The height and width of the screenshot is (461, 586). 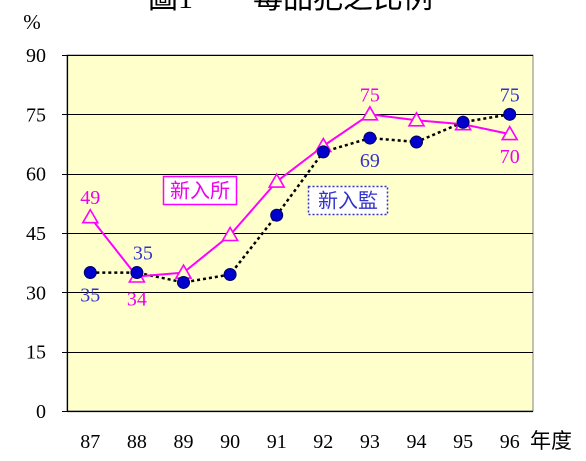 What do you see at coordinates (36, 234) in the screenshot?
I see `y-tick-label: 45` at bounding box center [36, 234].